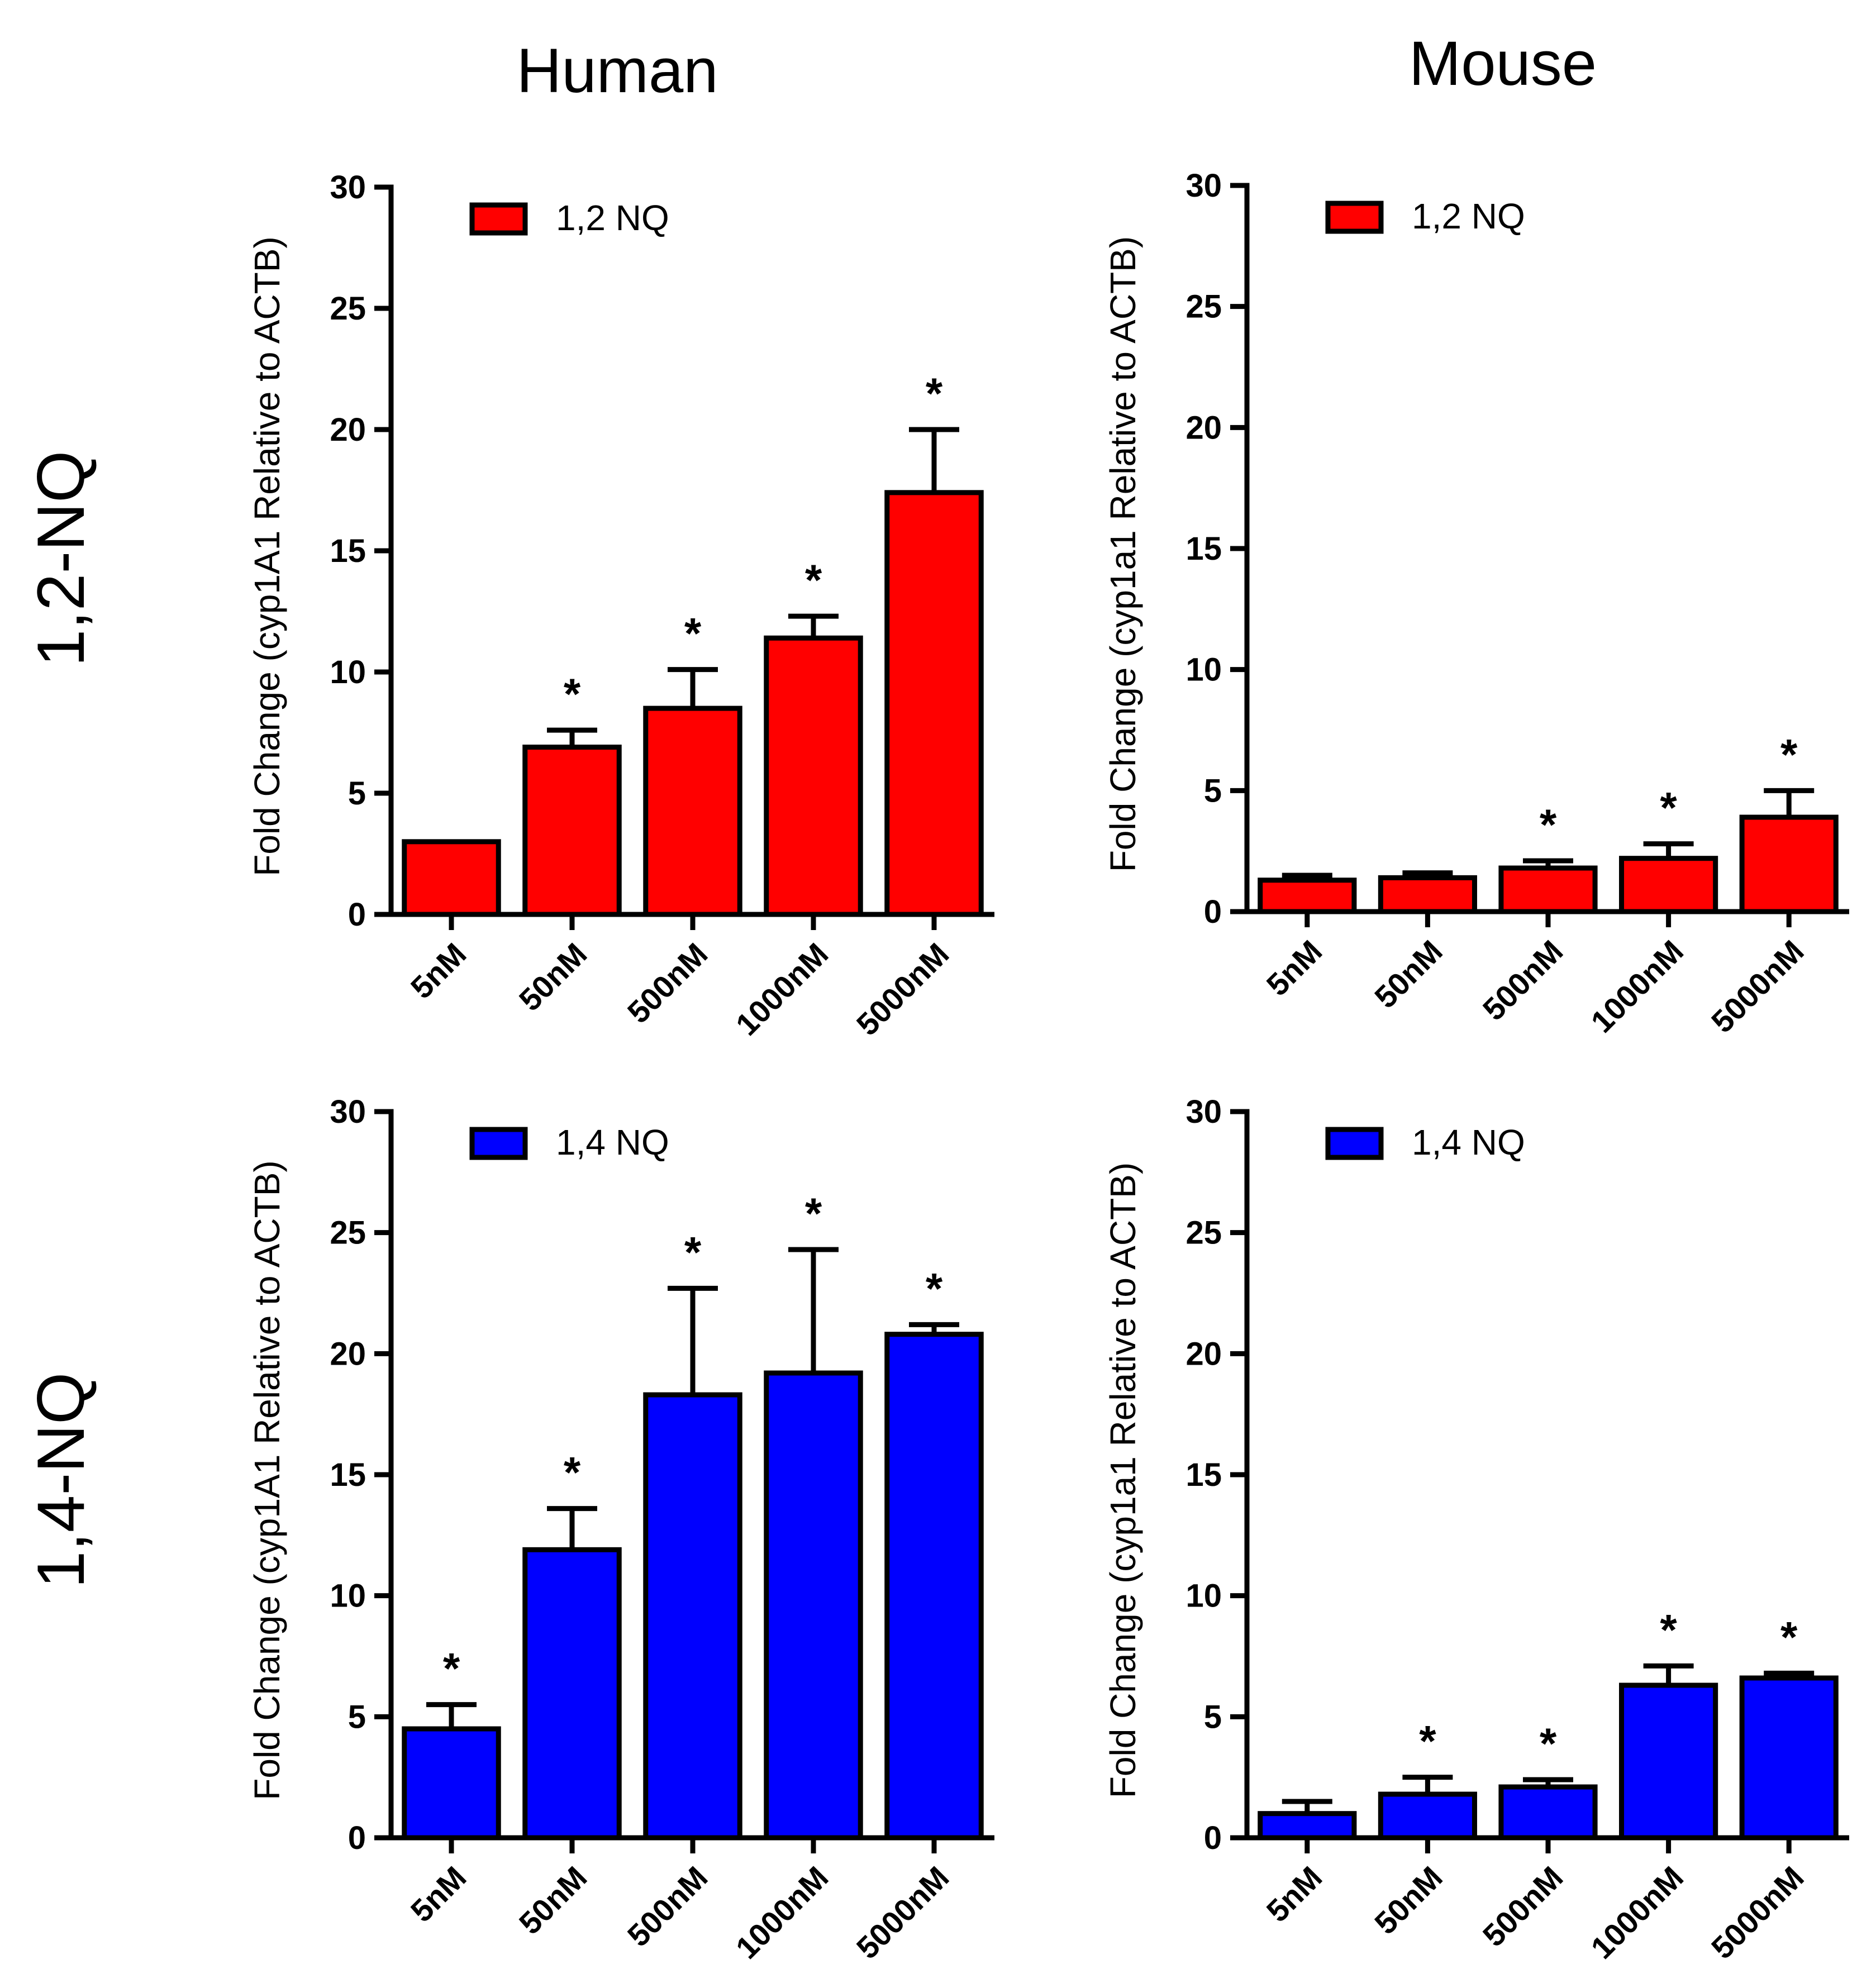 The width and height of the screenshot is (1876, 1983). I want to click on legend-label: 1,2 NQ, so click(612, 218).